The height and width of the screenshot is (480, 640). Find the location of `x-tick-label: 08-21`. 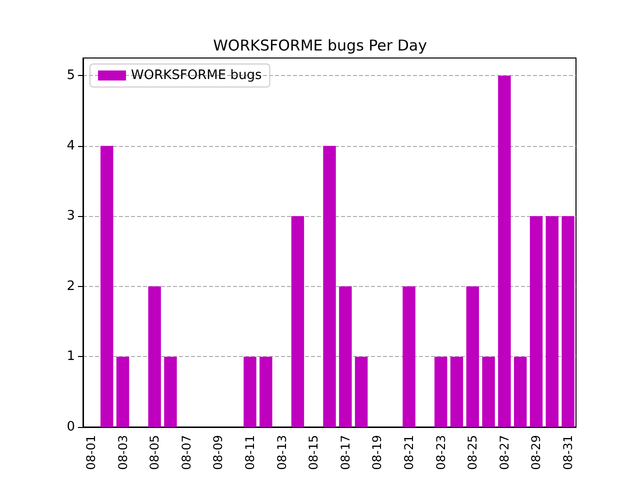

x-tick-label: 08-21 is located at coordinates (409, 452).